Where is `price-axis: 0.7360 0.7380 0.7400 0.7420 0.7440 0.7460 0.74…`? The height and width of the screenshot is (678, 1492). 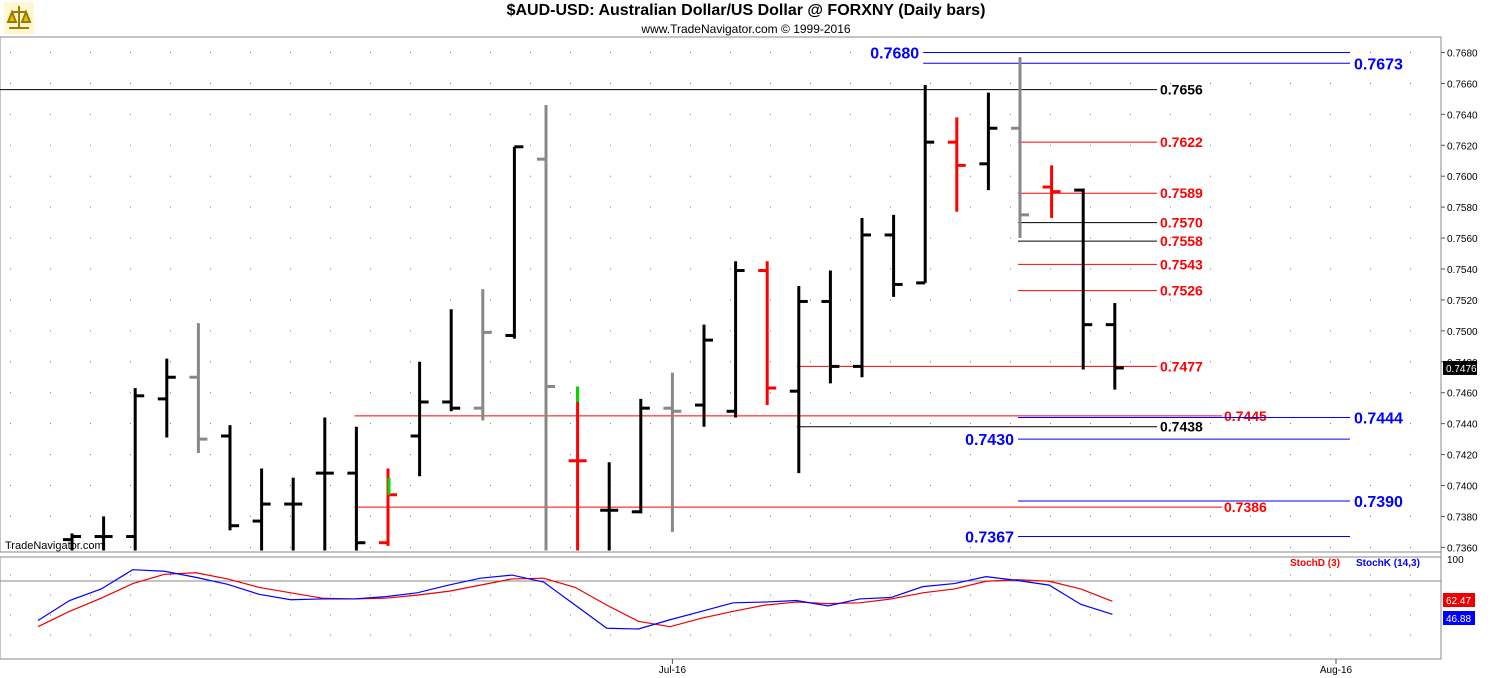 price-axis: 0.7360 0.7380 0.7400 0.7420 0.7440 0.7460 0.74… is located at coordinates (1459, 301).